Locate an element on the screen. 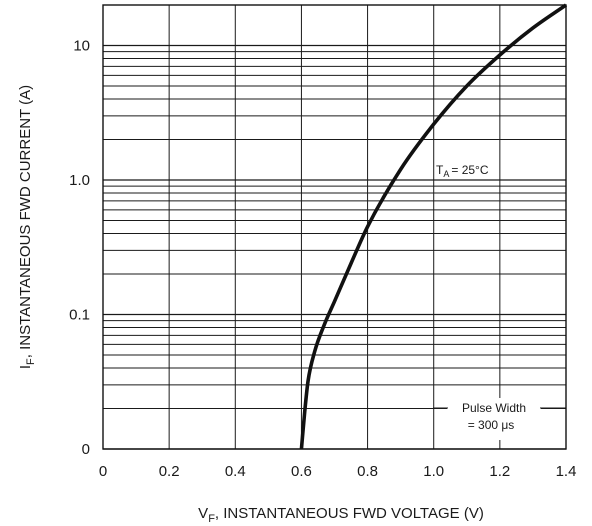  pulse-width-value: = 300 μs is located at coordinates (491, 425).